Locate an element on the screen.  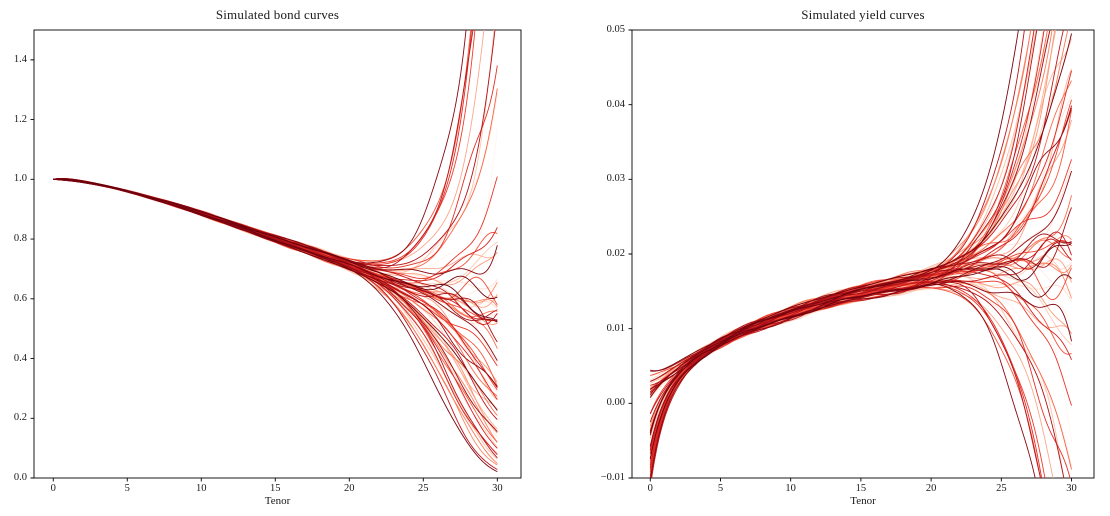
y-tick-label: 1.0 is located at coordinates (20, 179).